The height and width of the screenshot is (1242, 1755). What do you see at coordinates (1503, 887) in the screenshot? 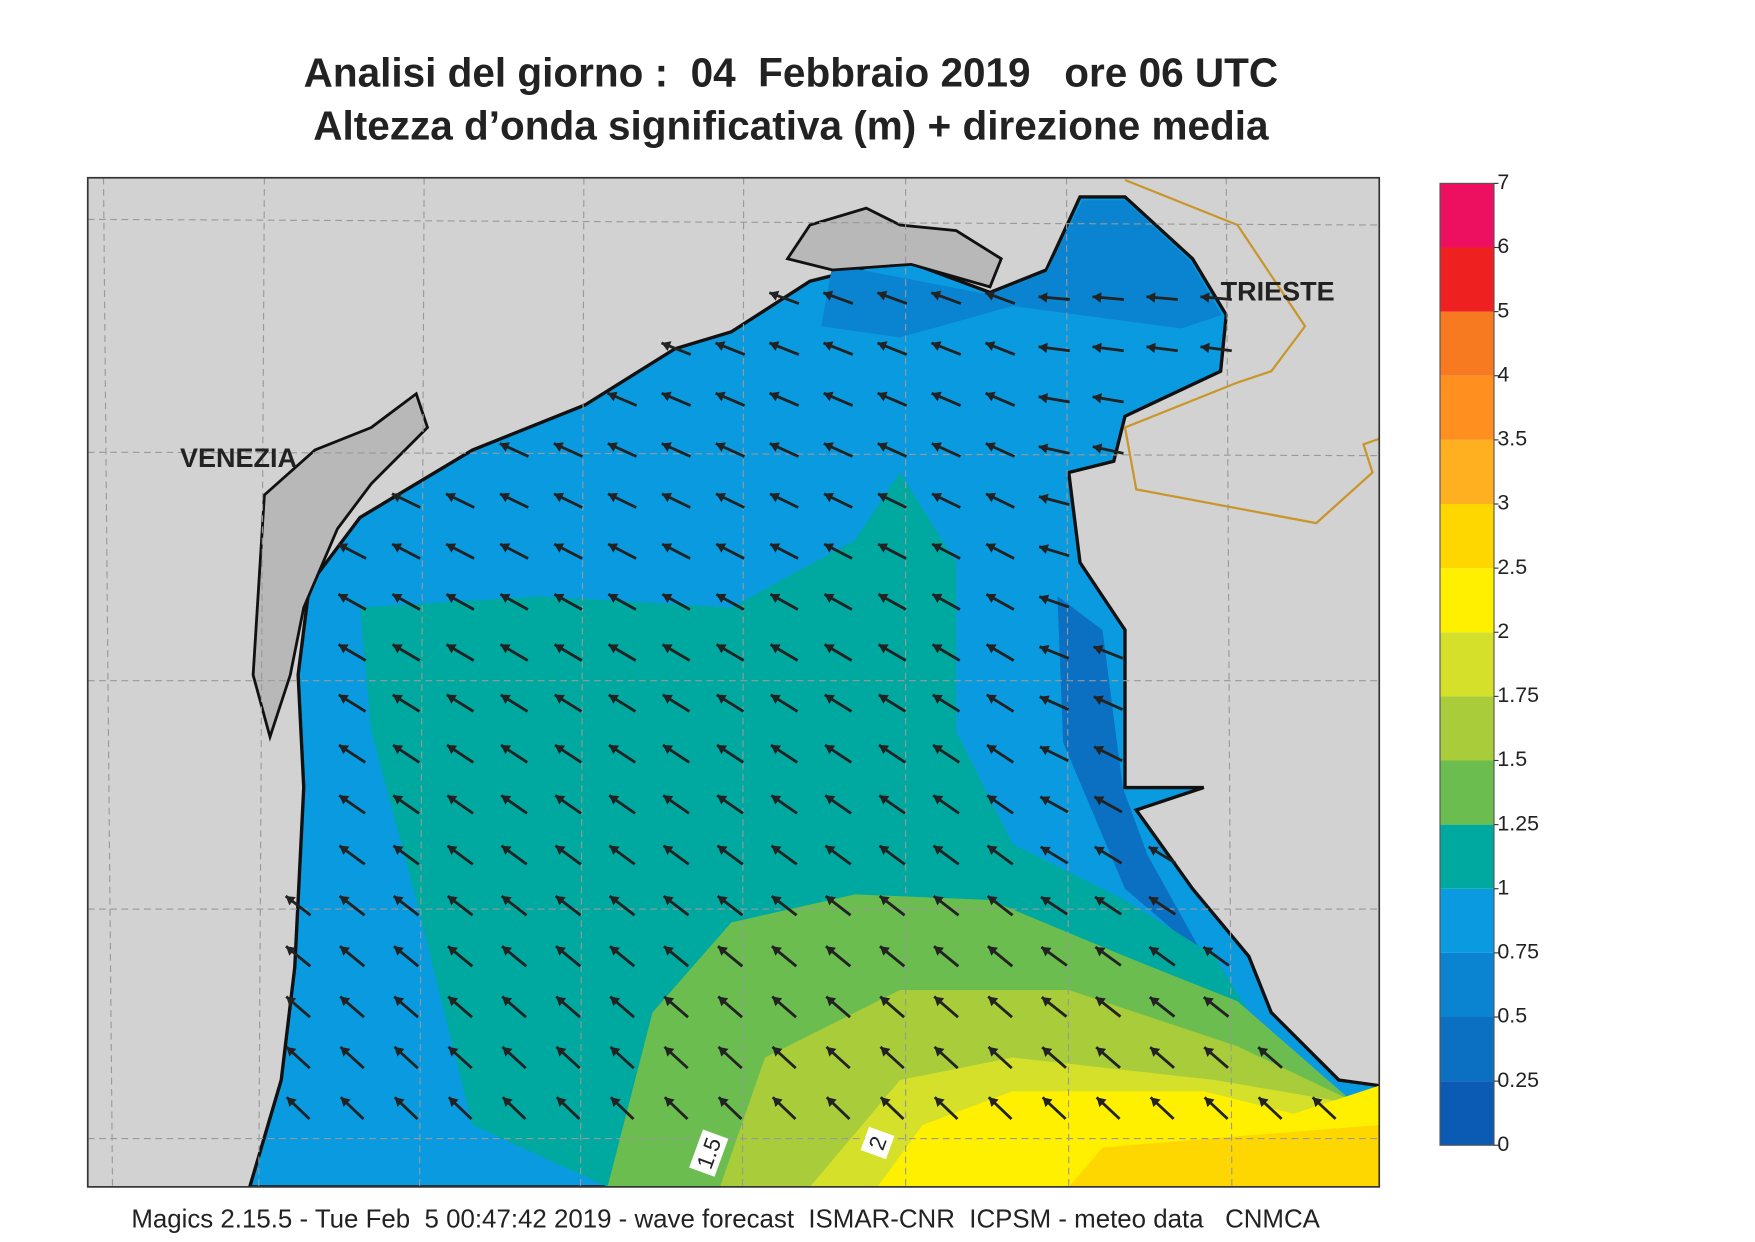
I see `colorbar-label: 1` at bounding box center [1503, 887].